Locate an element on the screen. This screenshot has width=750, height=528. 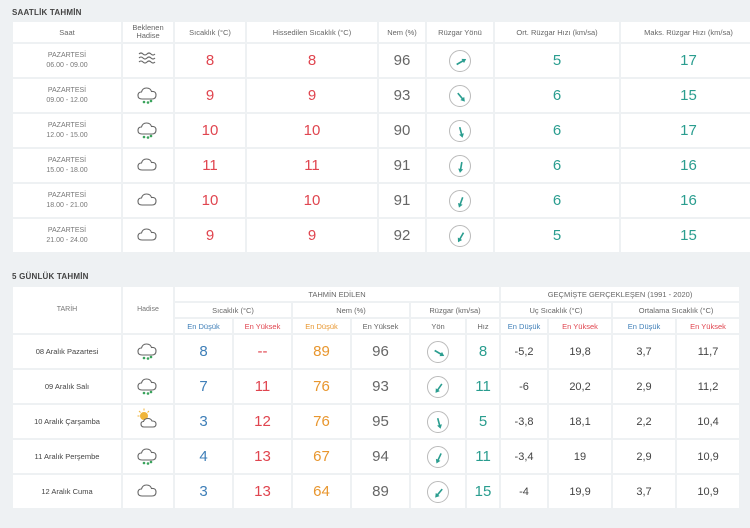
time-cell: PAZARTESİ 18.00 - 21.00 is located at coordinates (67, 200).